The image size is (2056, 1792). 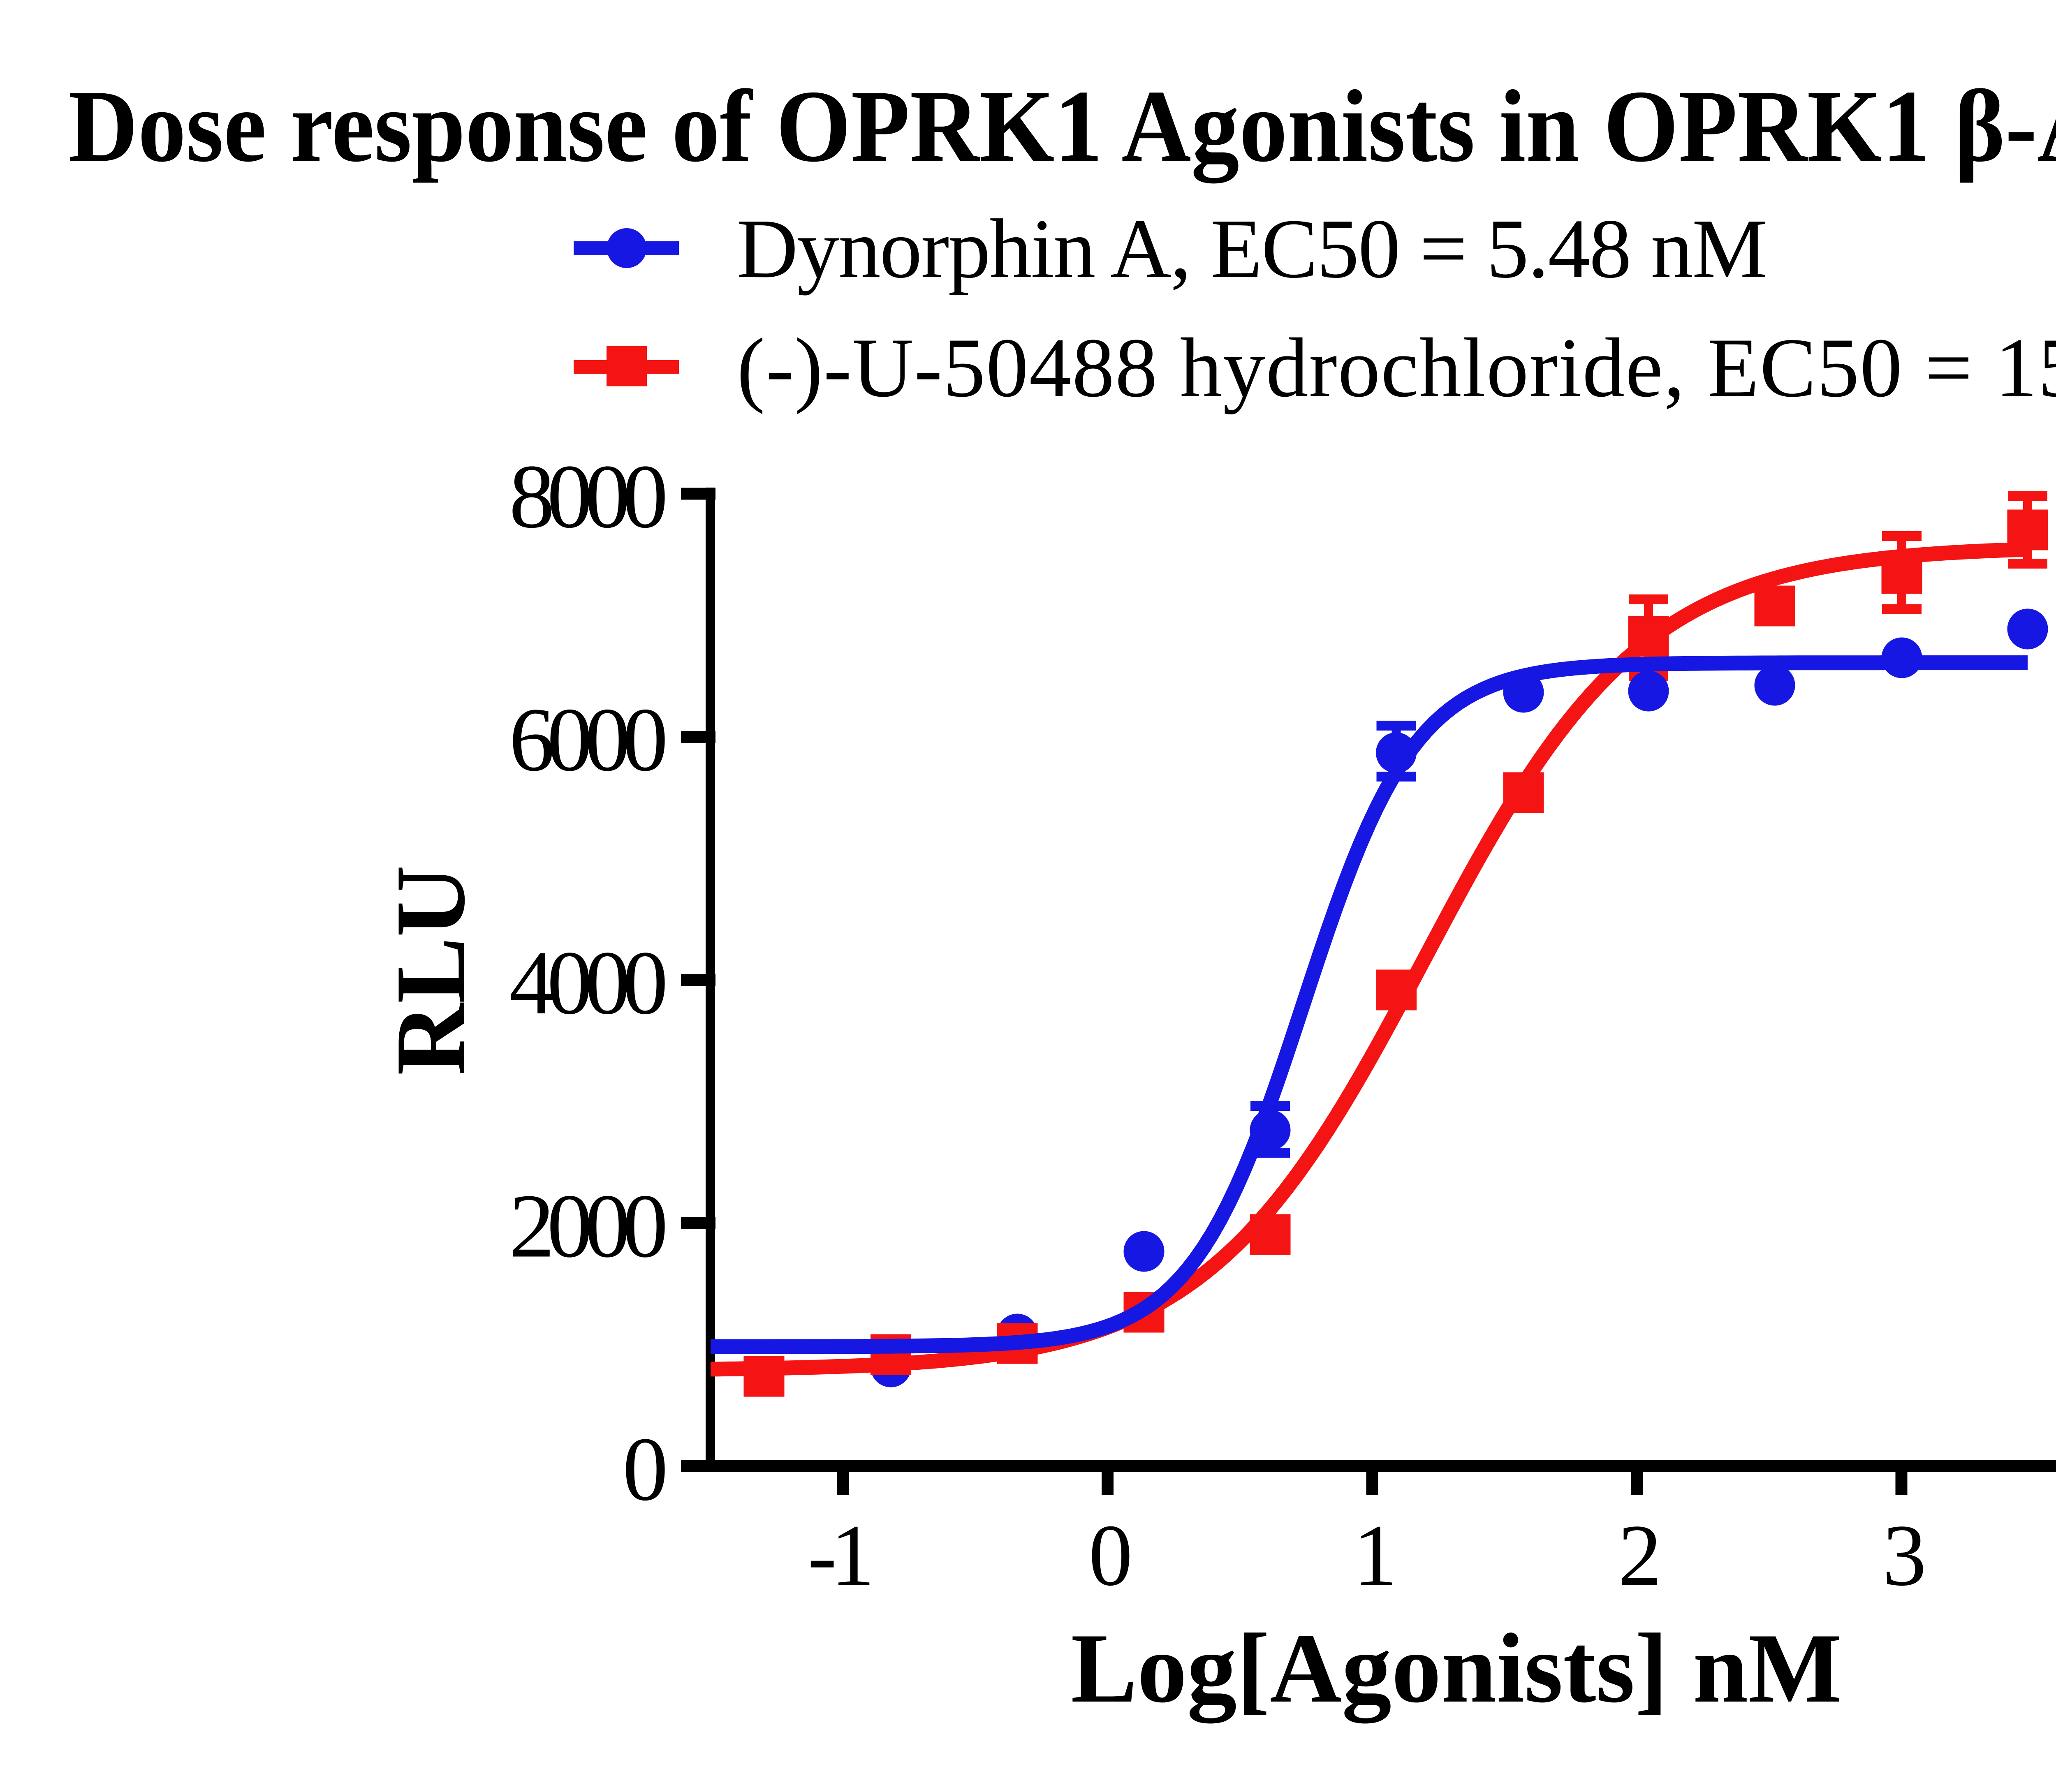 What do you see at coordinates (839, 1555) in the screenshot?
I see `svg-text: -1` at bounding box center [839, 1555].